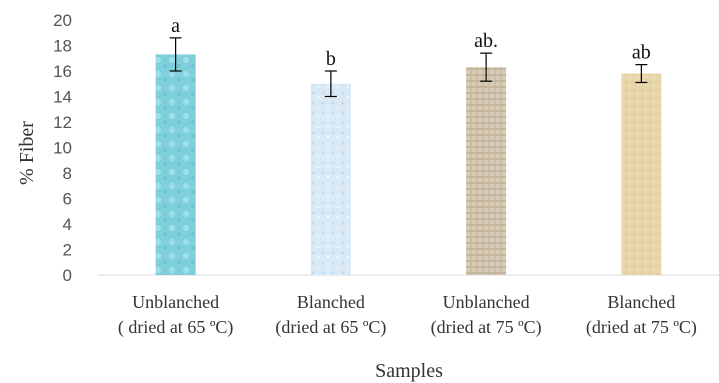 The width and height of the screenshot is (719, 383). I want to click on y-tick-label: 0, so click(67, 275).